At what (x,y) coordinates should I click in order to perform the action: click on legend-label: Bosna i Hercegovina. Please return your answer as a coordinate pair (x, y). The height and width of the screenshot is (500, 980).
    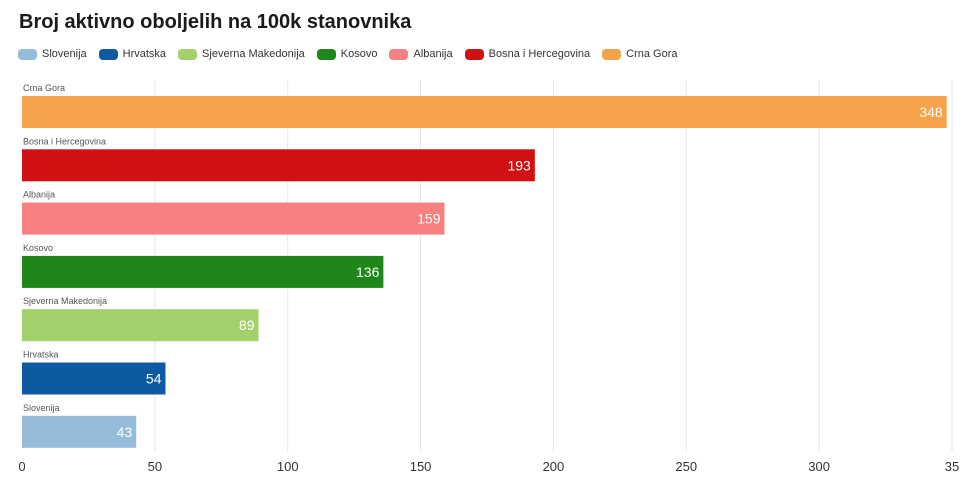
    Looking at the image, I should click on (539, 54).